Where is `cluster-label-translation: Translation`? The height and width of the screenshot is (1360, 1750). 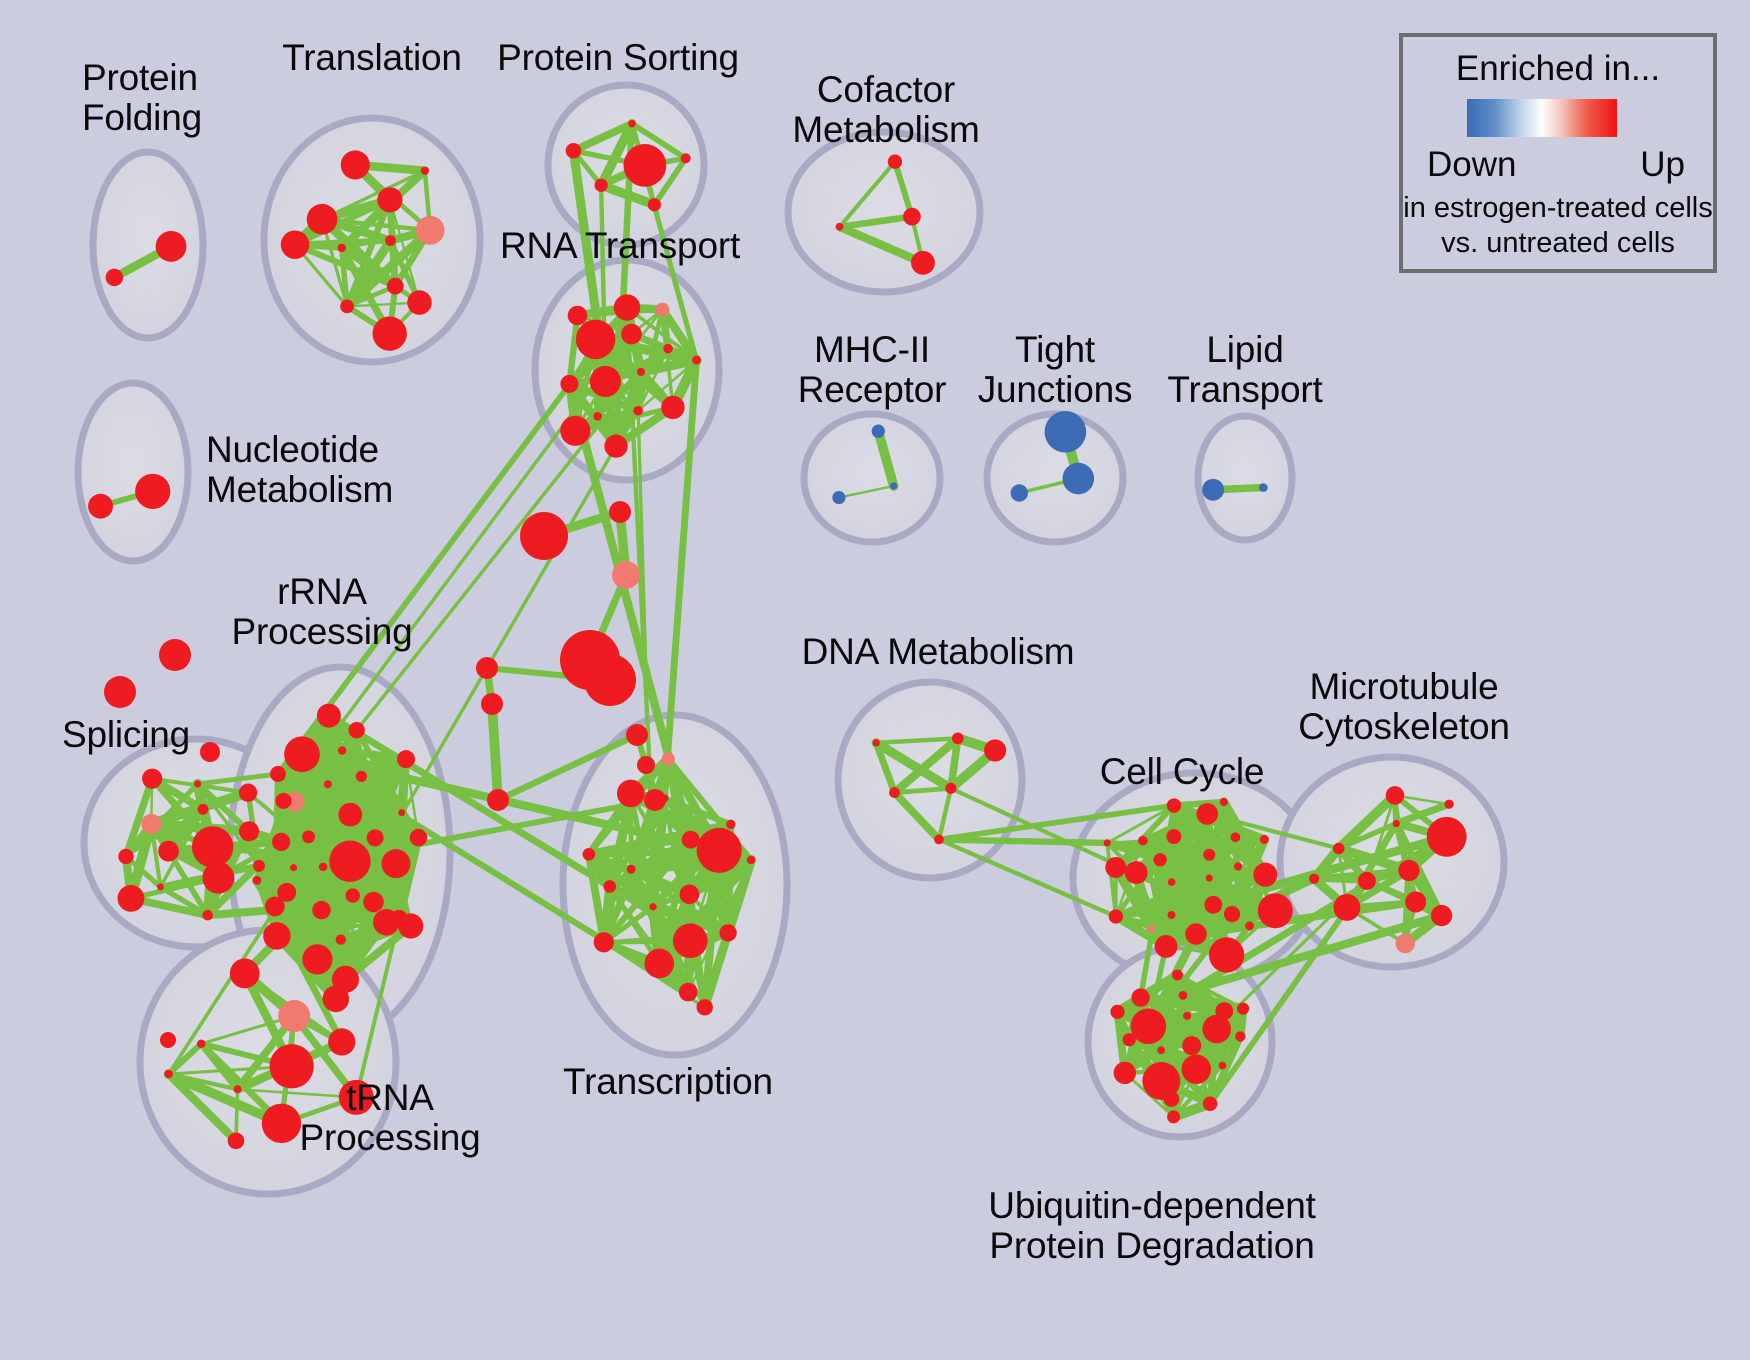
cluster-label-translation: Translation is located at coordinates (372, 57).